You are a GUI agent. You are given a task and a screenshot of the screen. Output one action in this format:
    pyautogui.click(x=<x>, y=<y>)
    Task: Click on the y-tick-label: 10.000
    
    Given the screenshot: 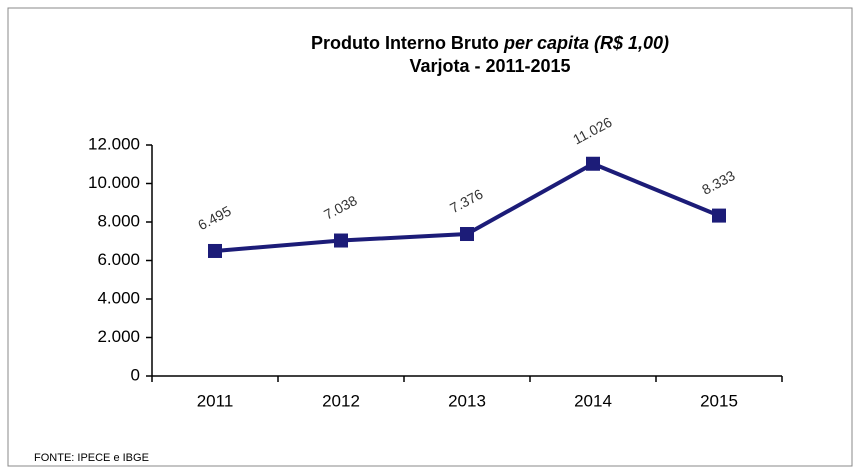 What is the action you would take?
    pyautogui.click(x=114, y=182)
    